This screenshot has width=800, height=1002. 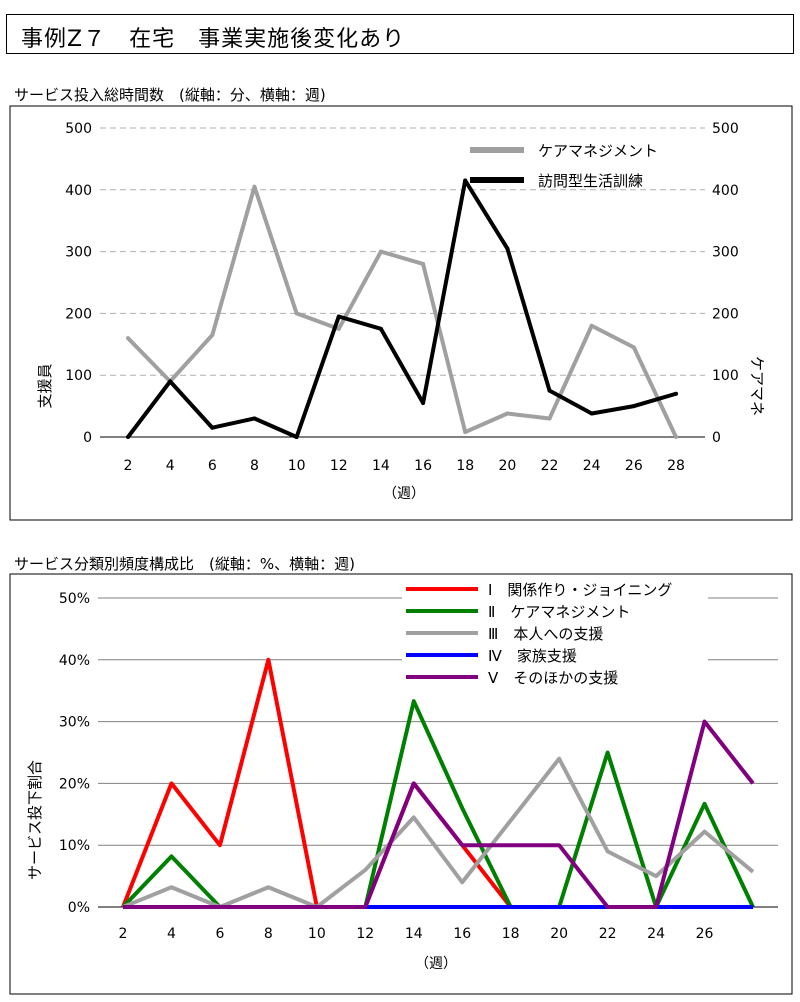 I want to click on page-title-box: 事例Z７ 在宅 事業実施後変化あり, so click(x=400, y=34).